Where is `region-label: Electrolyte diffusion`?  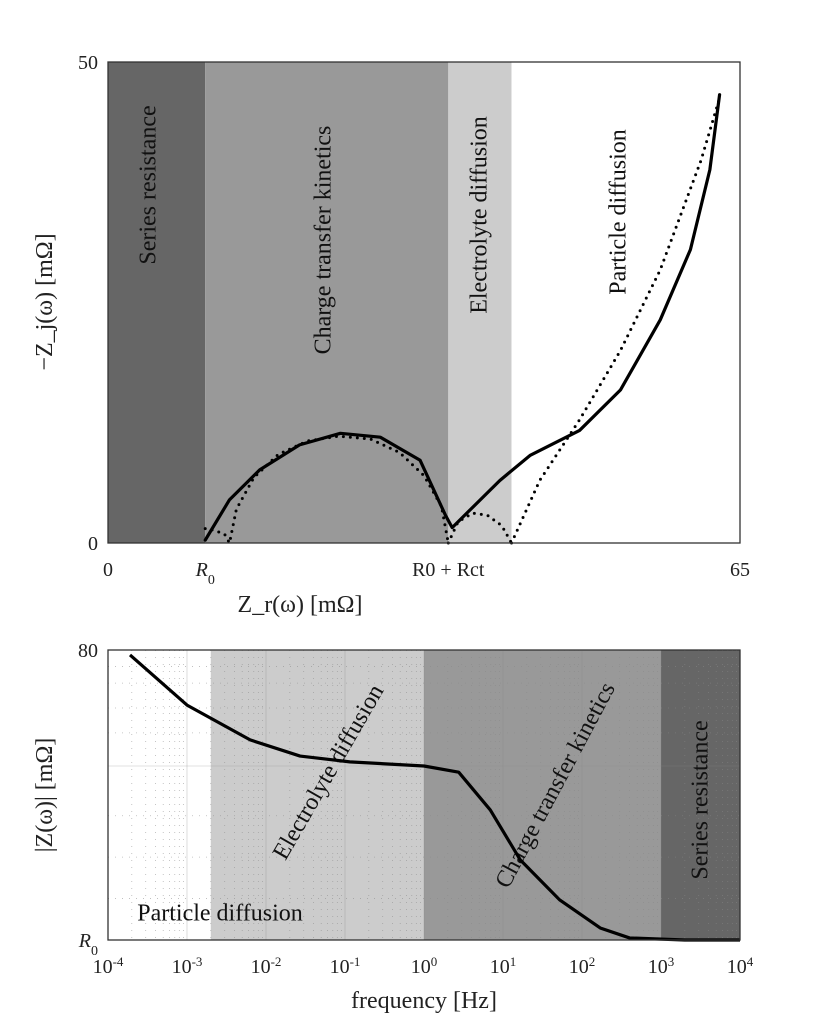 region-label: Electrolyte diffusion is located at coordinates (480, 215).